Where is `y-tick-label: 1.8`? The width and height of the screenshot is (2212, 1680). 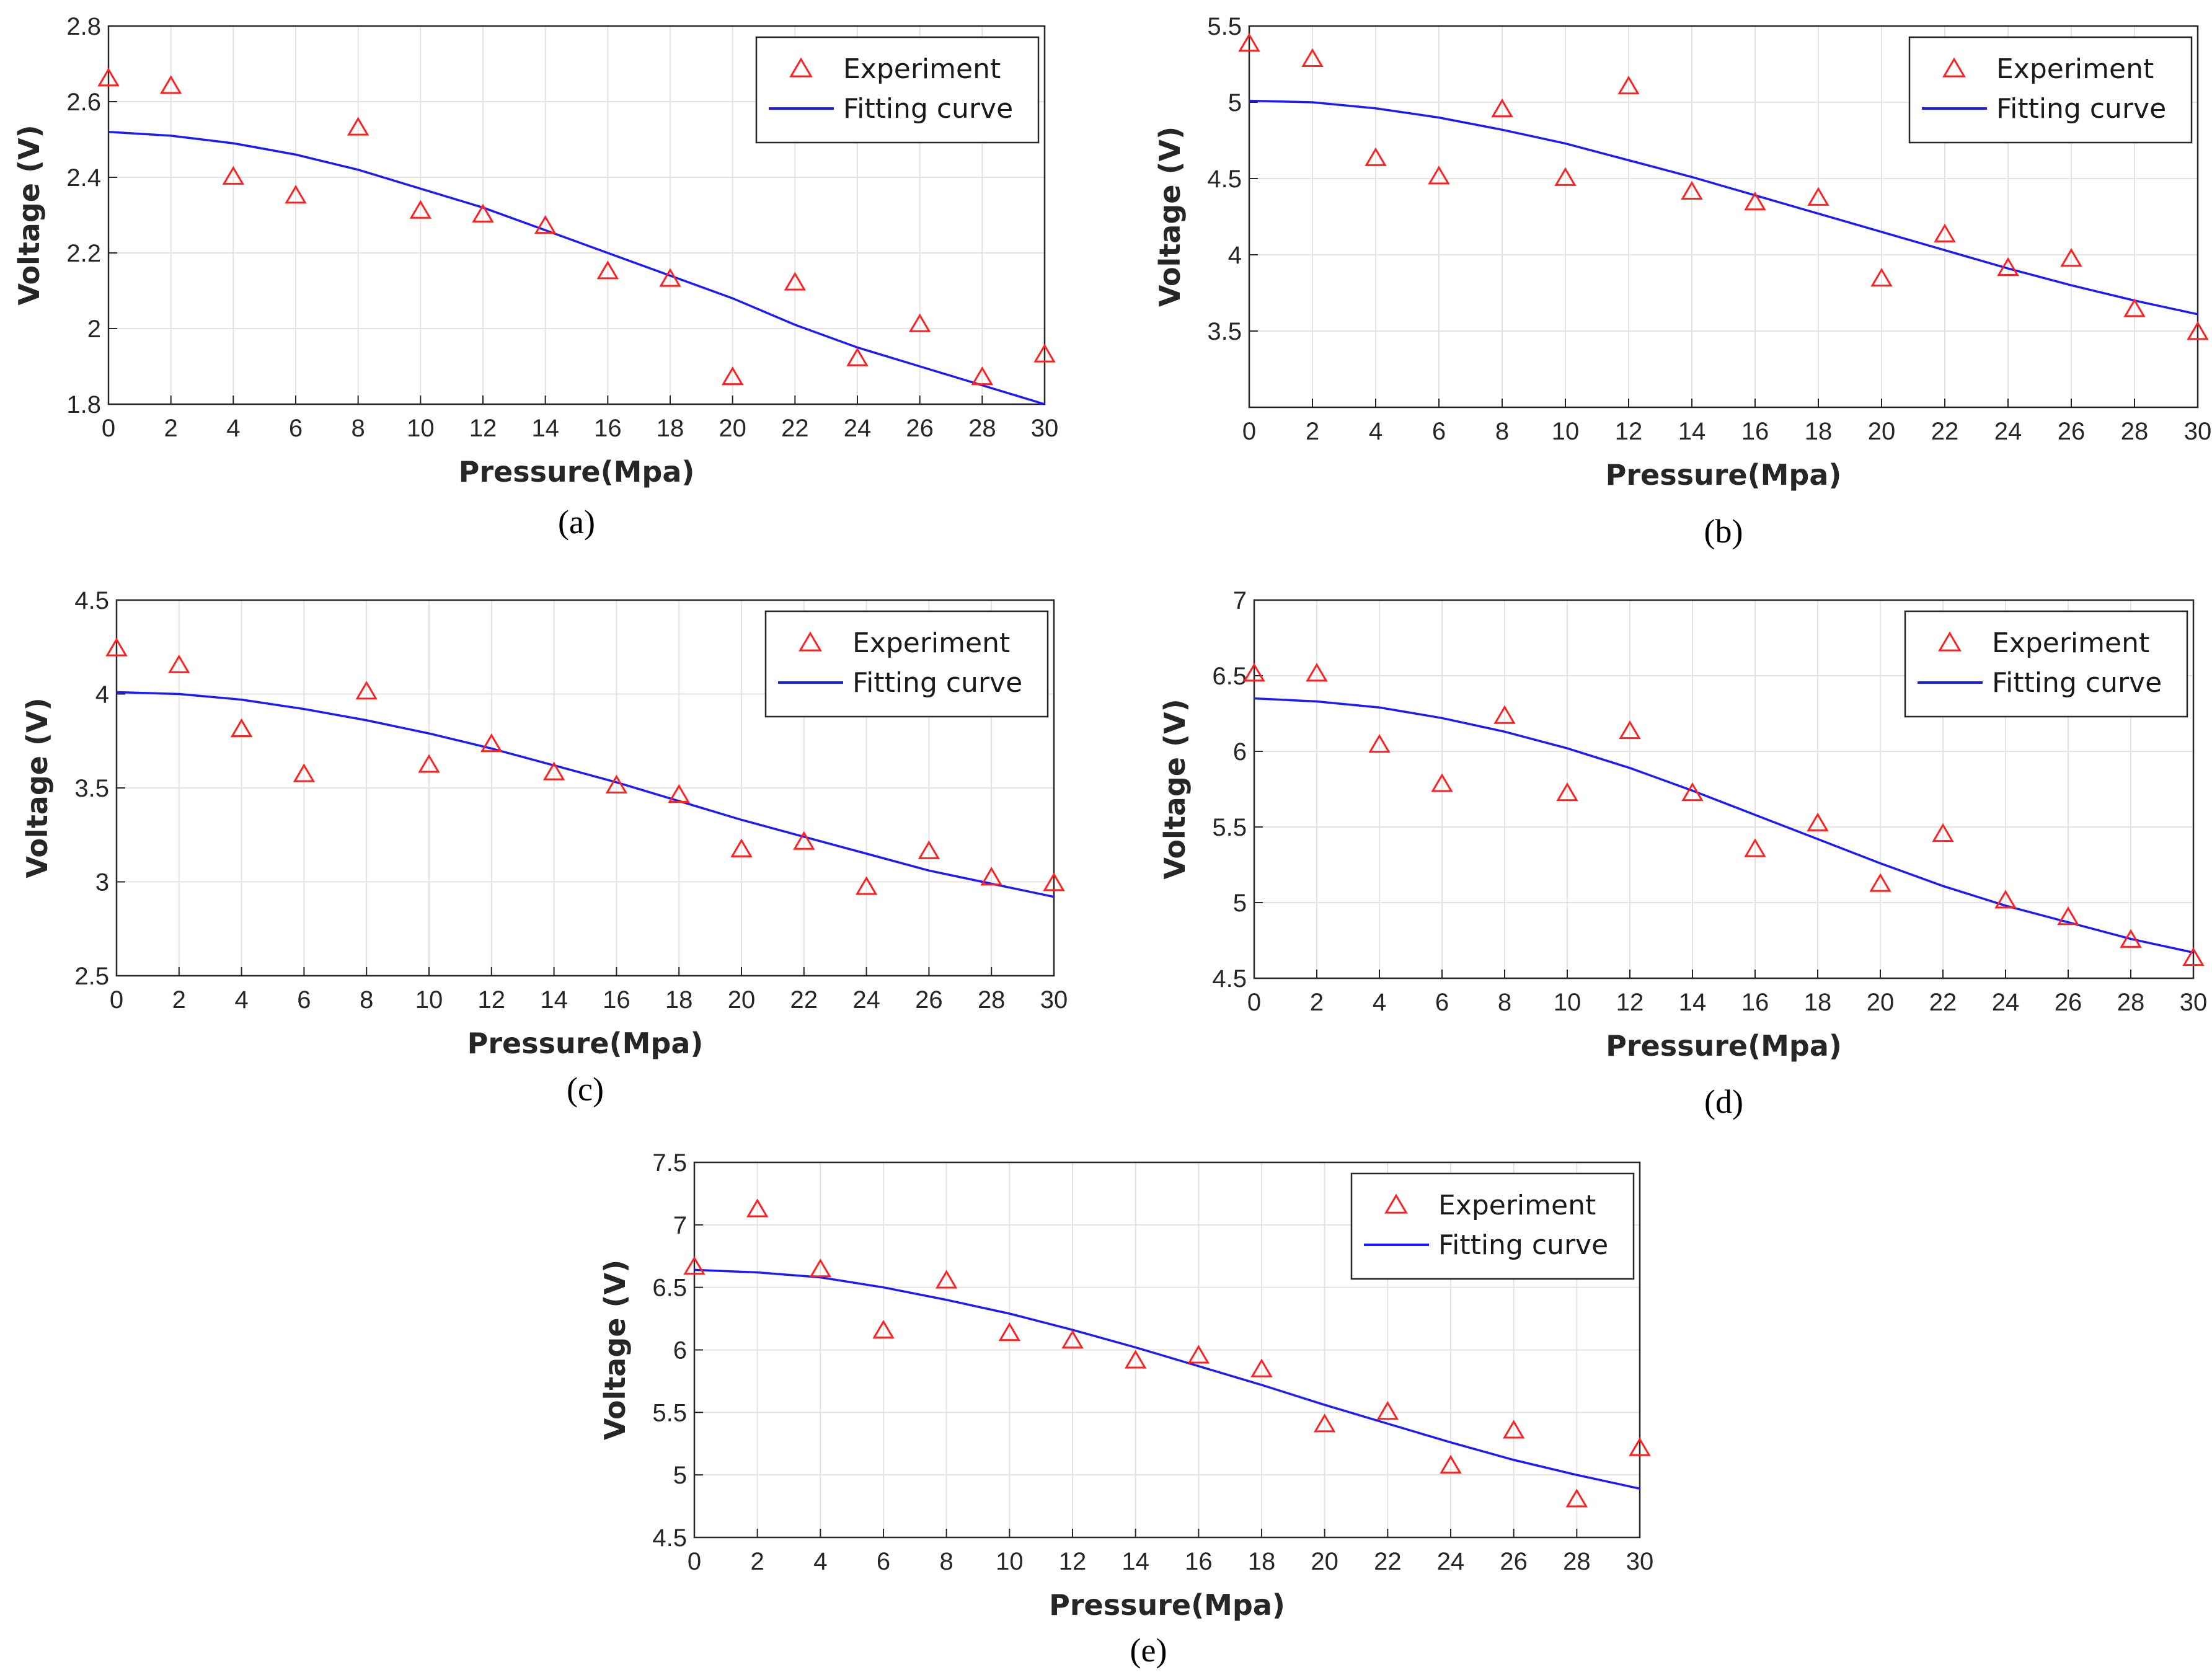 y-tick-label: 1.8 is located at coordinates (83, 405).